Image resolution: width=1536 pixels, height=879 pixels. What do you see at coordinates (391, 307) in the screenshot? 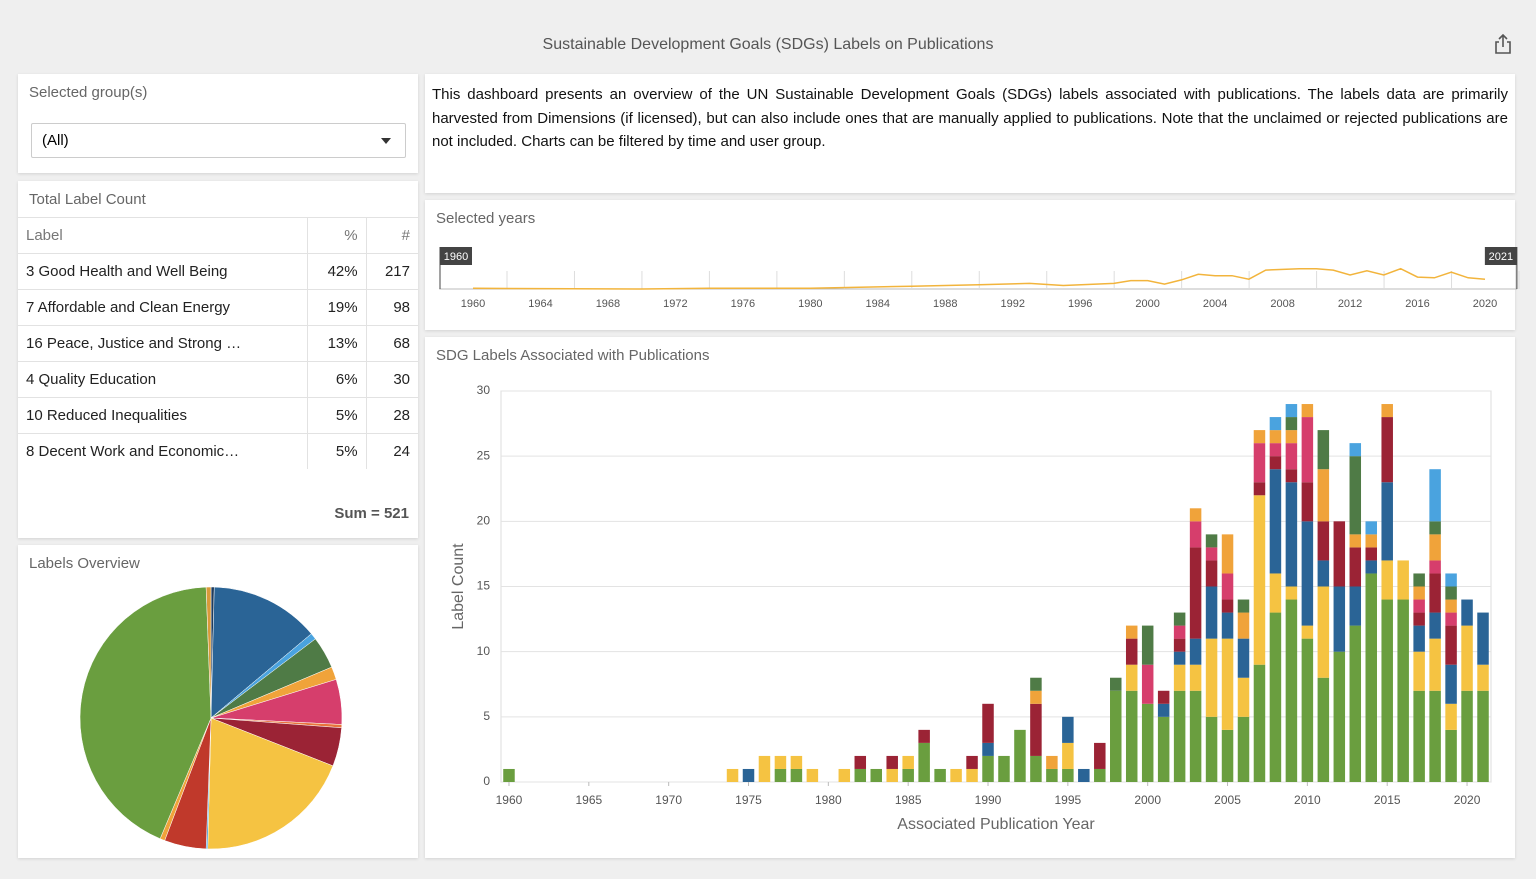
I see `table-cell: 98` at bounding box center [391, 307].